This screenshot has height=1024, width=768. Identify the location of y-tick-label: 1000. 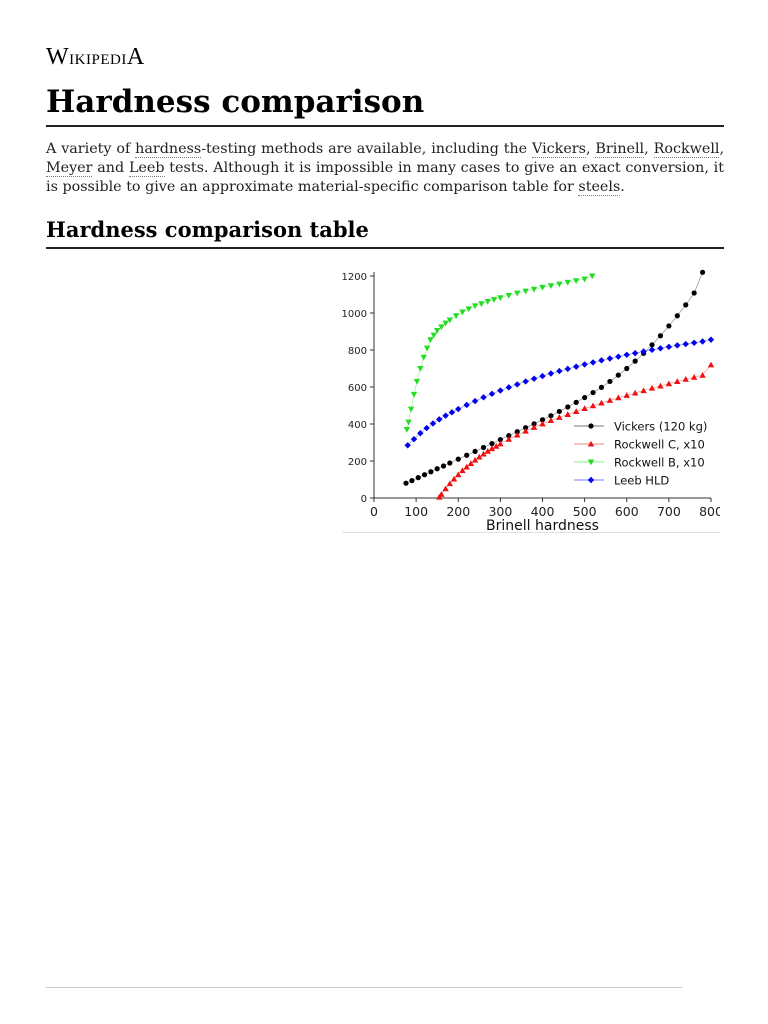
(354, 314).